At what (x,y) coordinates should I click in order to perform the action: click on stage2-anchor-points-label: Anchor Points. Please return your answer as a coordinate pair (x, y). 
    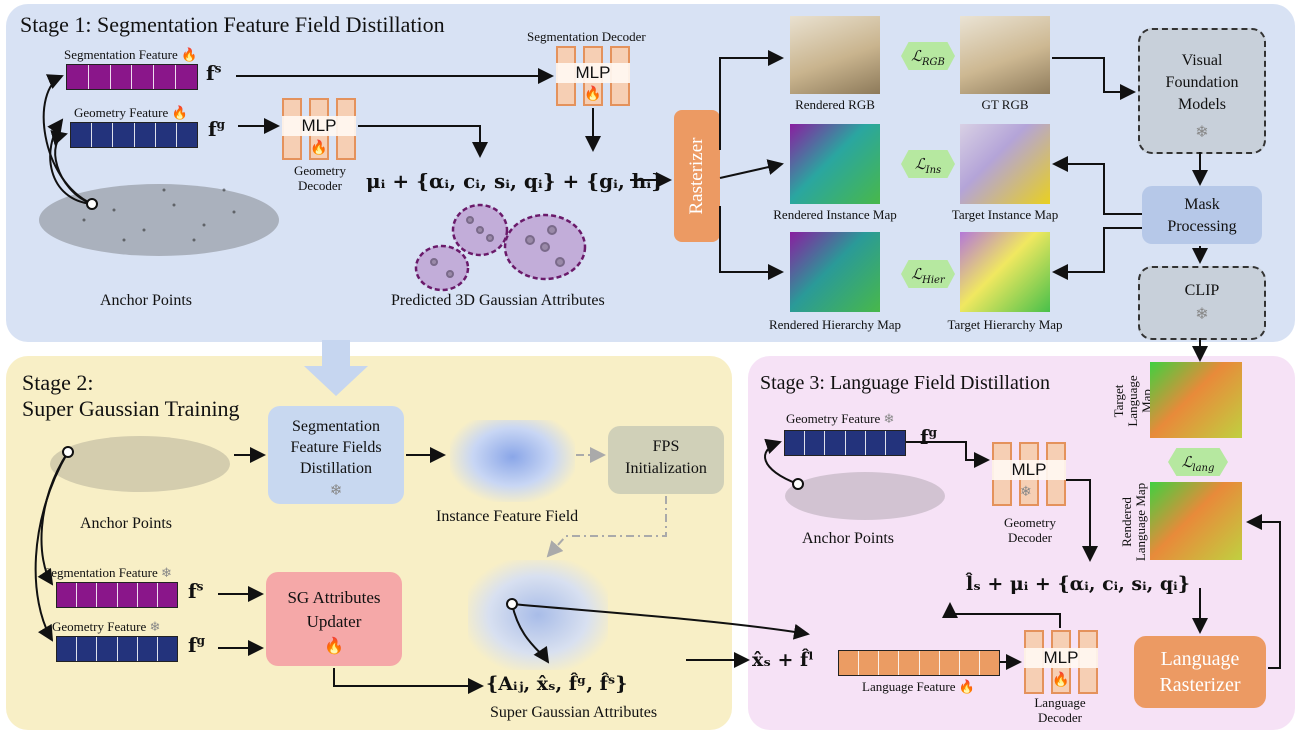
    Looking at the image, I should click on (126, 523).